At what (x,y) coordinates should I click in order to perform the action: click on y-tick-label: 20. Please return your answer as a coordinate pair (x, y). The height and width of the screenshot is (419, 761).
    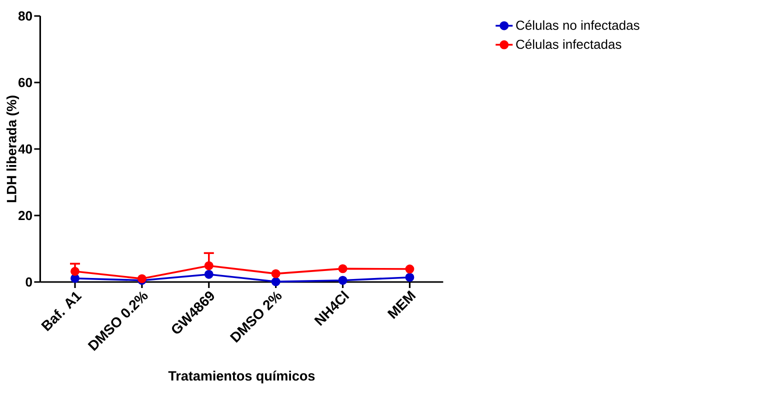
    Looking at the image, I should click on (25, 215).